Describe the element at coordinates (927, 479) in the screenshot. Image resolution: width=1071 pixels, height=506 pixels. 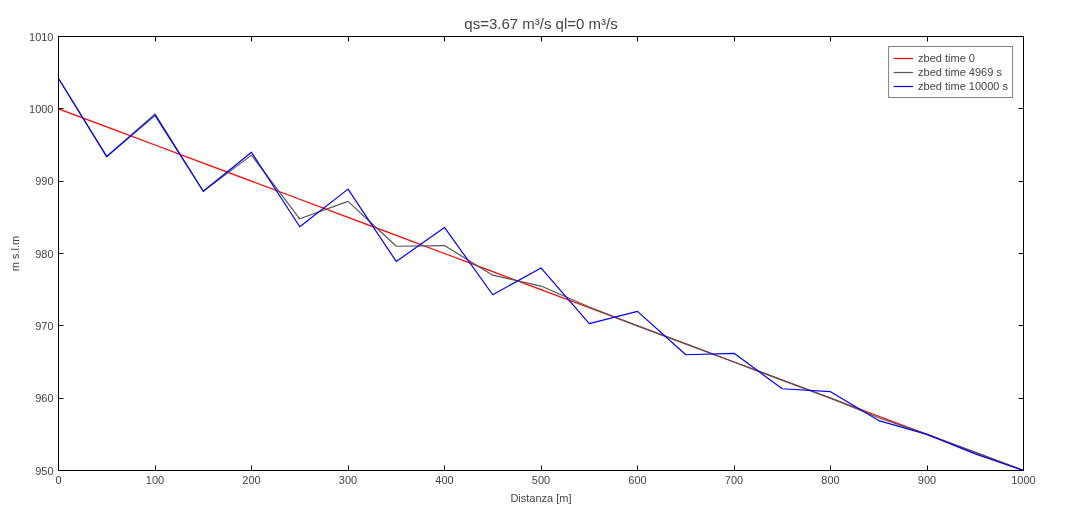
I see `x-tick-label: 900` at that location.